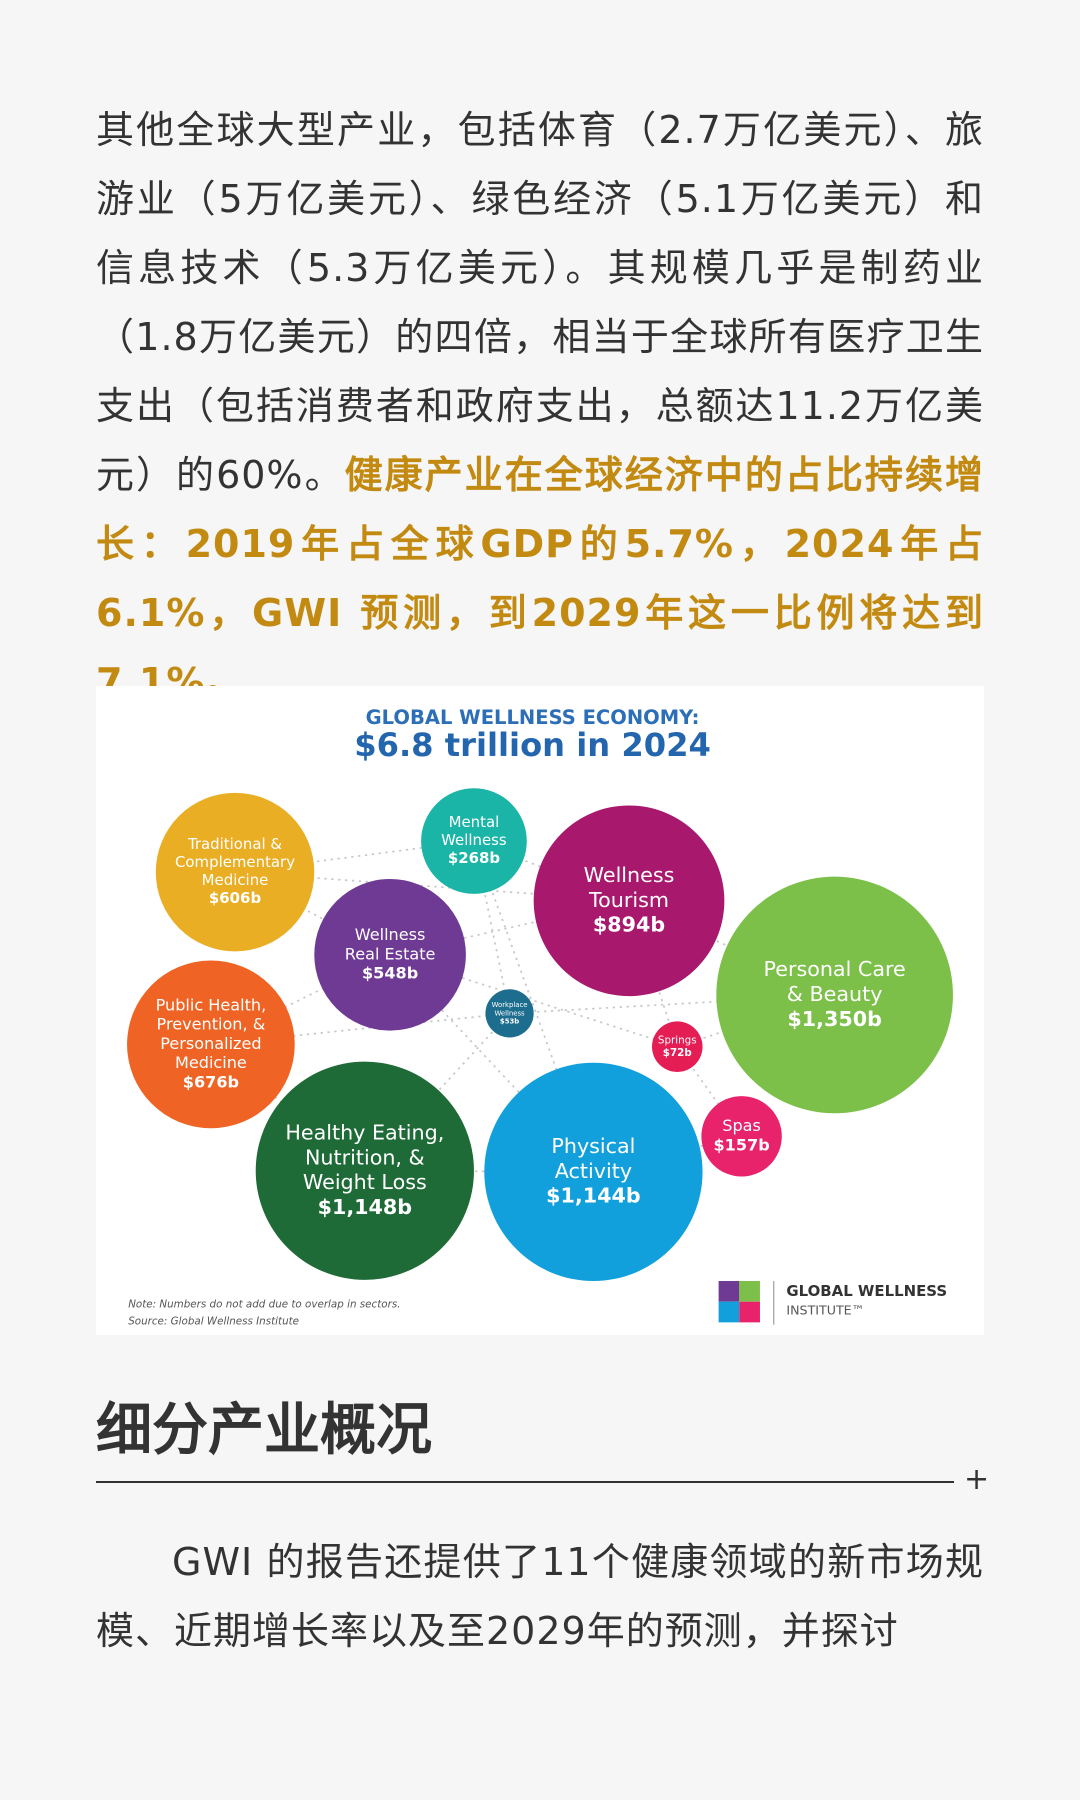  Describe the element at coordinates (834, 1019) in the screenshot. I see `bubble-value: $1,350b` at that location.